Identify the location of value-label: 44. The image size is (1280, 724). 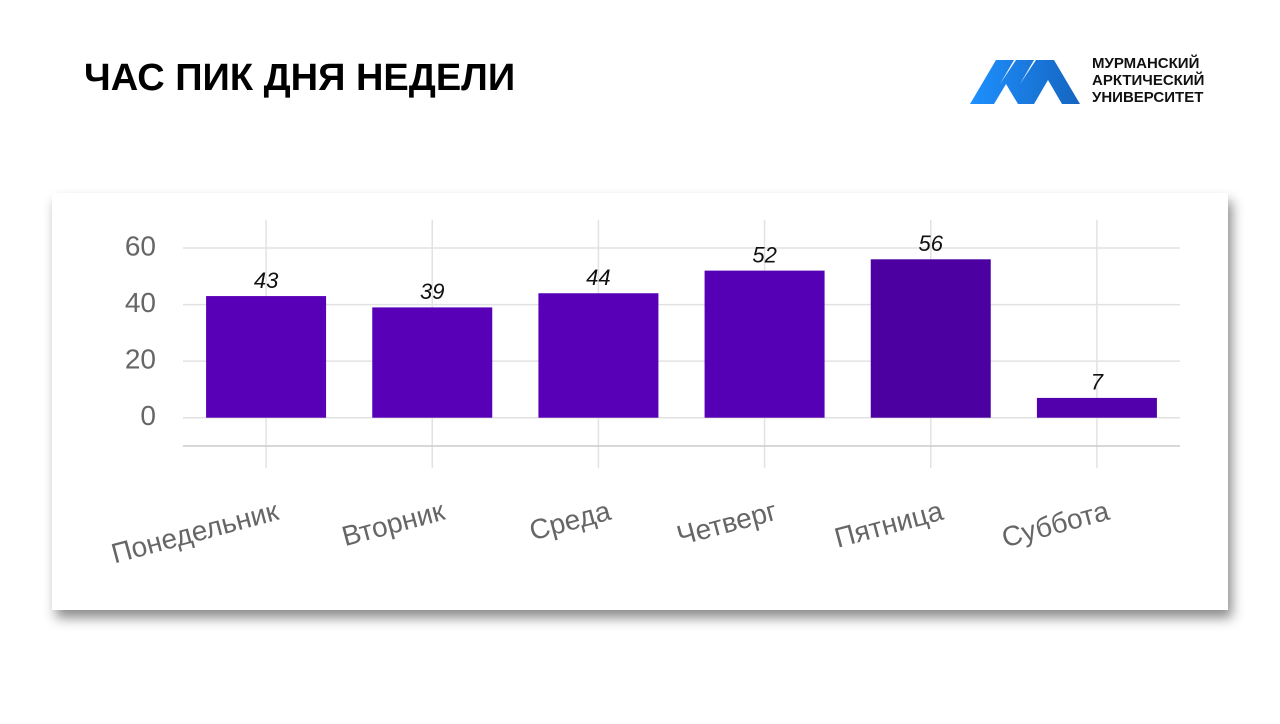
(598, 277).